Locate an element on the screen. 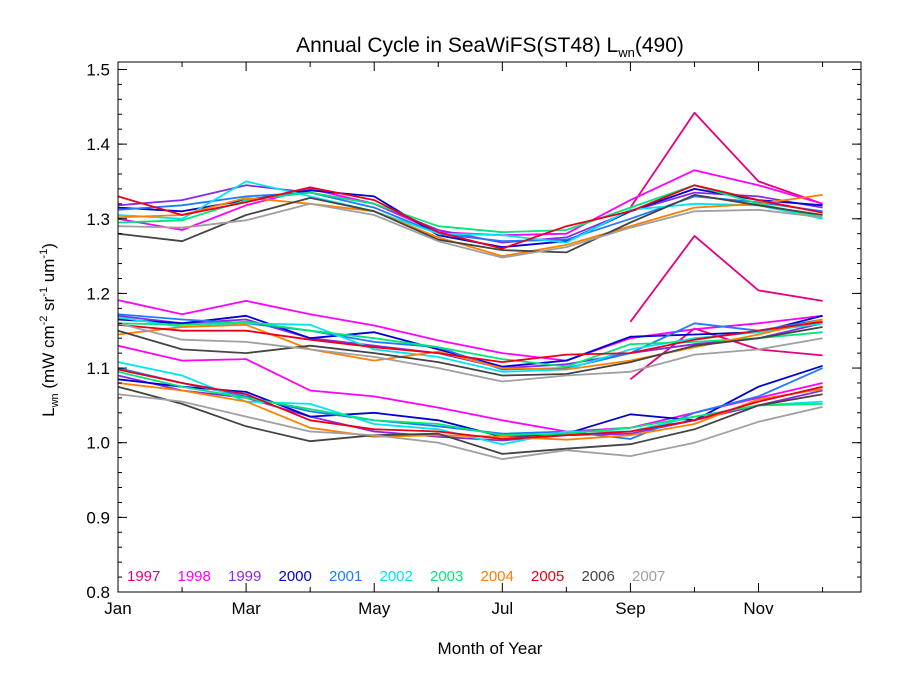 The image size is (900, 675). legend-item-1998: 1998 is located at coordinates (194, 576).